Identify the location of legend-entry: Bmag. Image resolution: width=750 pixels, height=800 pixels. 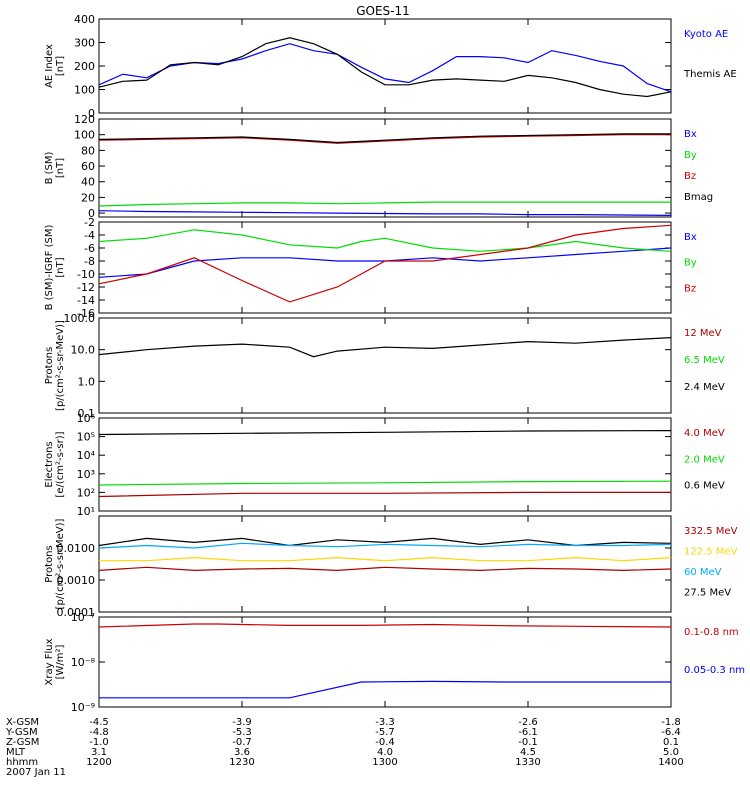
(698, 197).